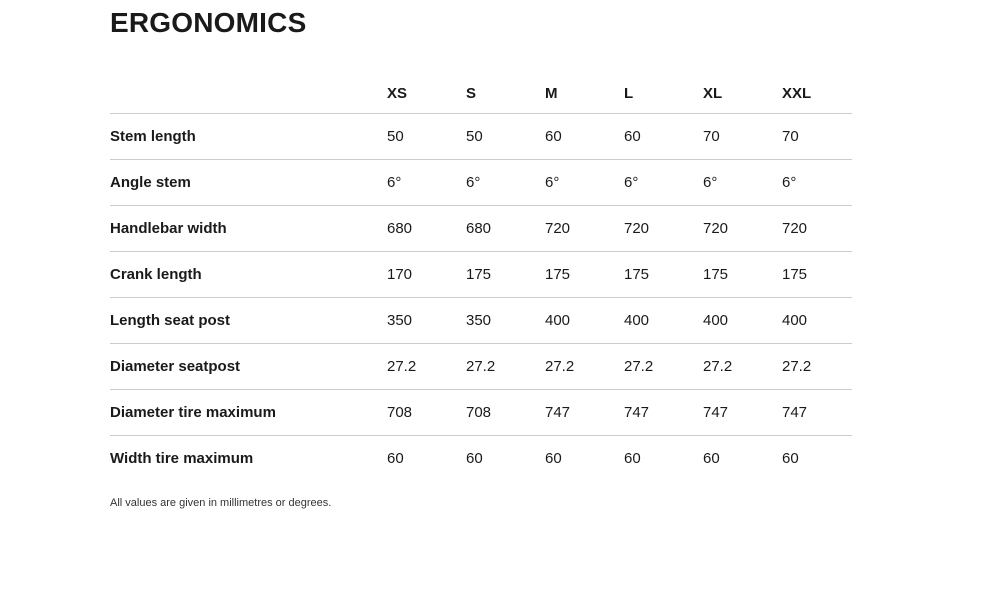 The image size is (1000, 600). What do you see at coordinates (208, 22) in the screenshot?
I see `page-title: ERGONOMICS` at bounding box center [208, 22].